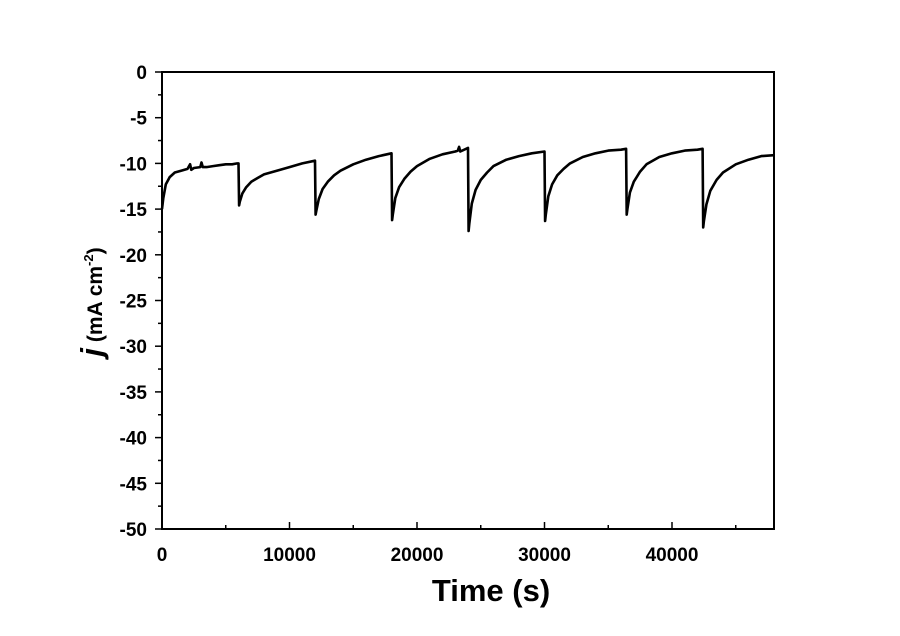 This screenshot has height=636, width=900. I want to click on x-tick-label: 0, so click(162, 555).